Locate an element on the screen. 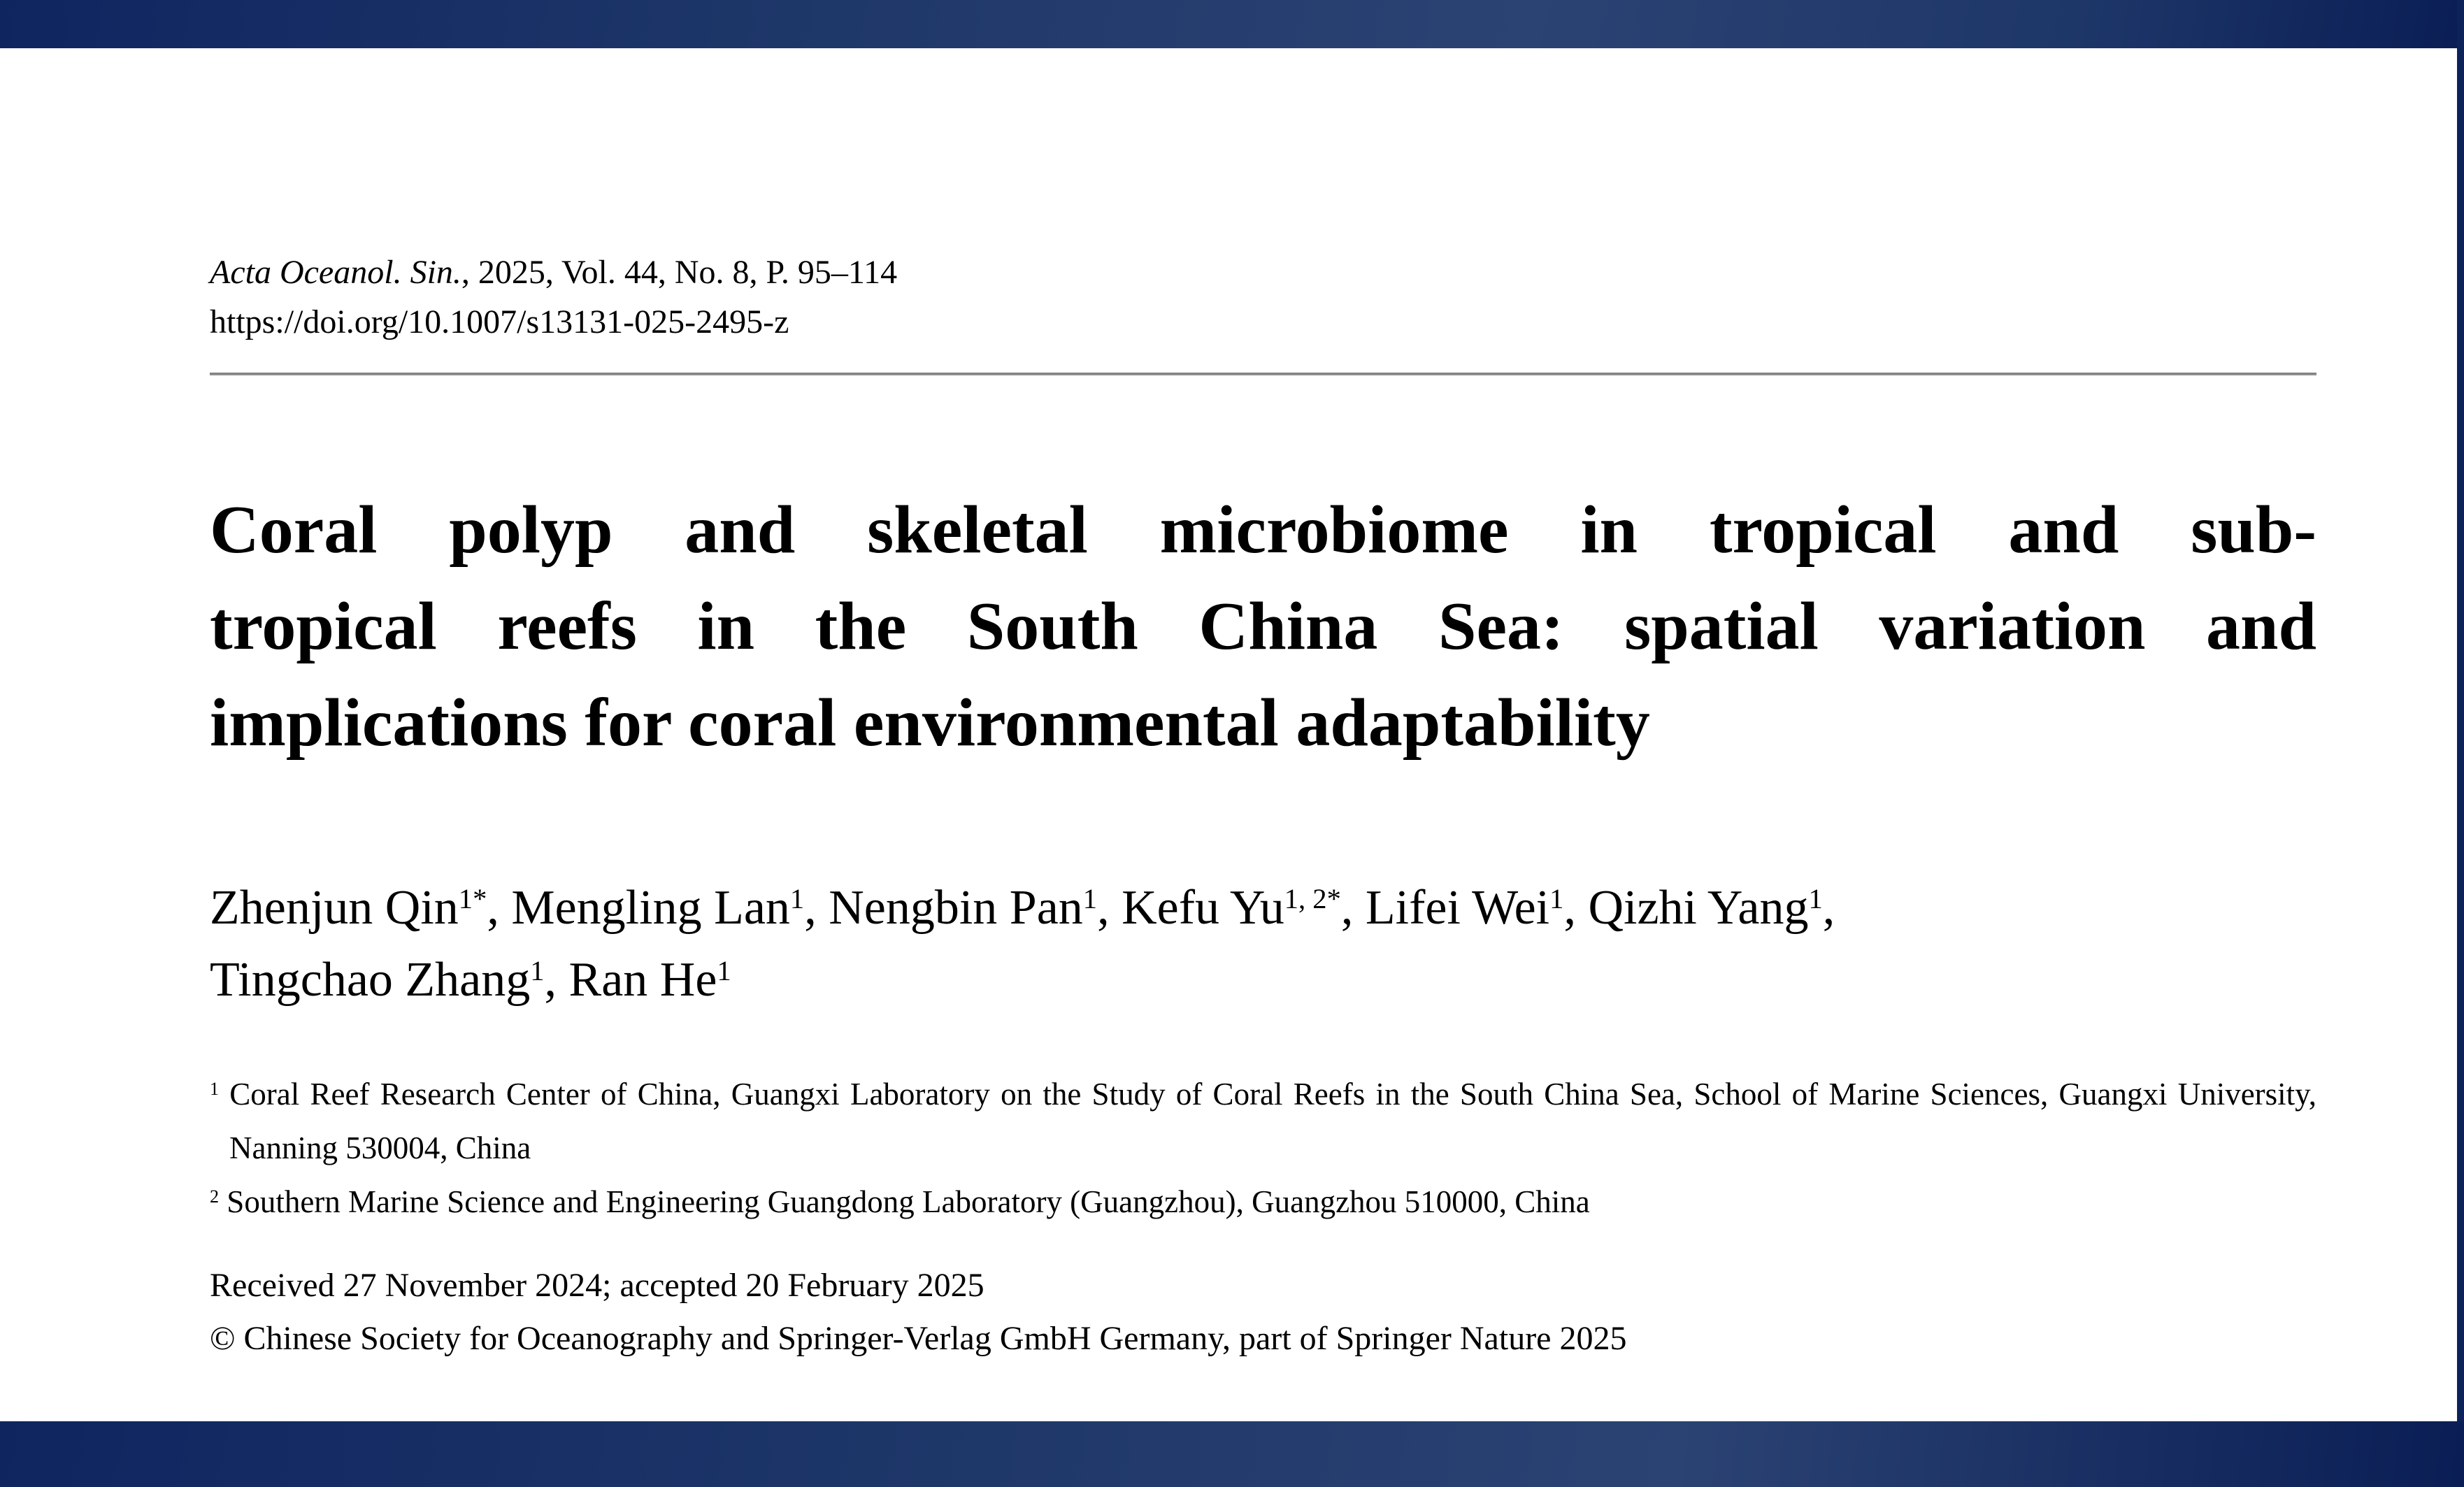 Image resolution: width=2464 pixels, height=1487 pixels. author-name: Ran He1 is located at coordinates (649, 980).